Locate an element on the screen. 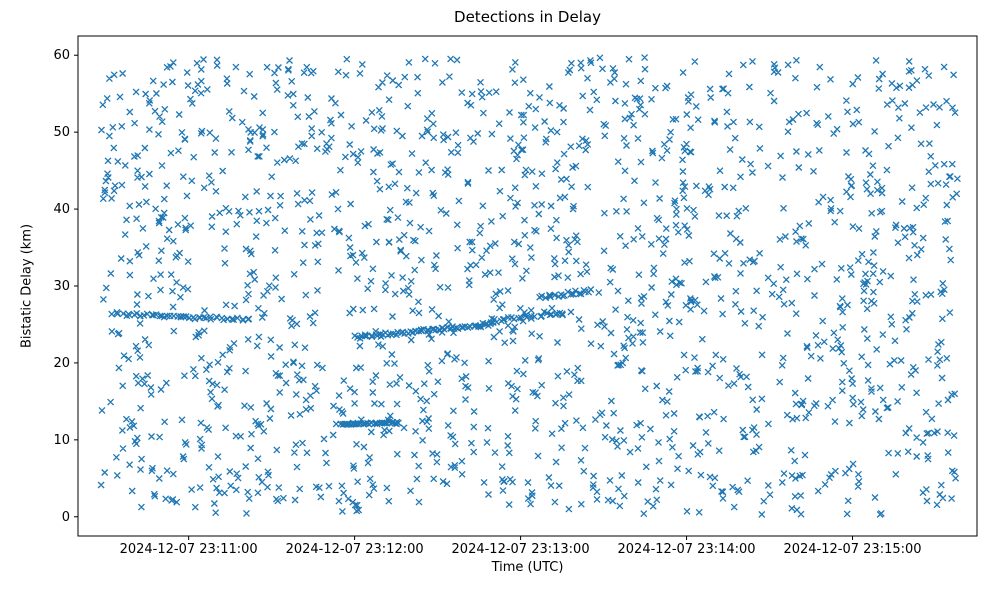  y-tick-label: 40 is located at coordinates (61, 209).